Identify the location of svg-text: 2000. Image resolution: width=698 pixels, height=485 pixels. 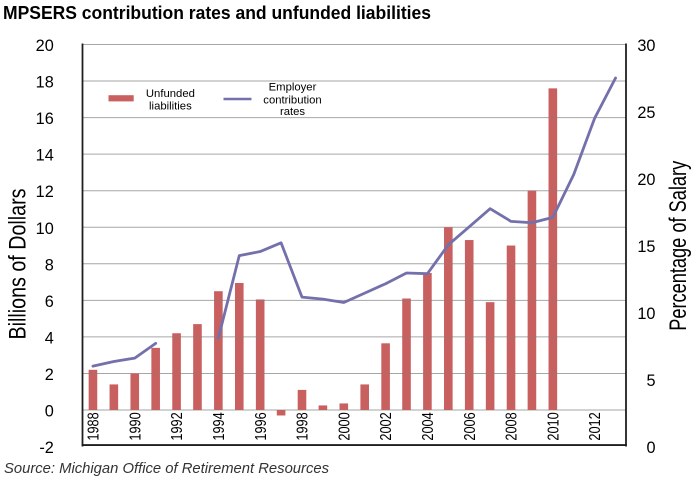
(344, 426).